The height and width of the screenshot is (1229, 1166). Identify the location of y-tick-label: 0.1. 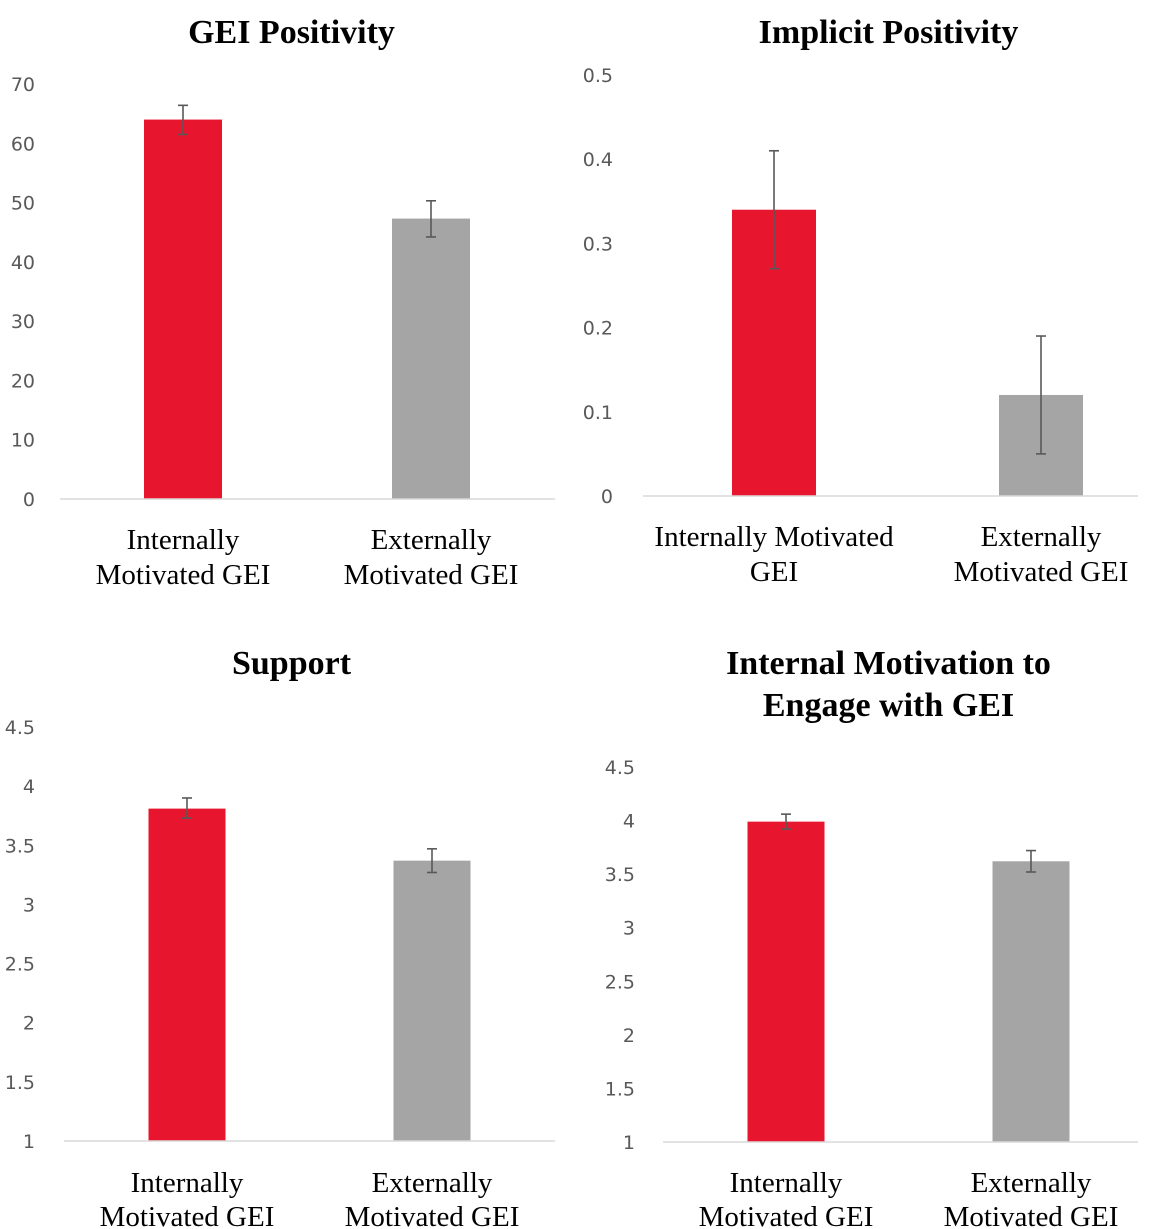
(598, 413).